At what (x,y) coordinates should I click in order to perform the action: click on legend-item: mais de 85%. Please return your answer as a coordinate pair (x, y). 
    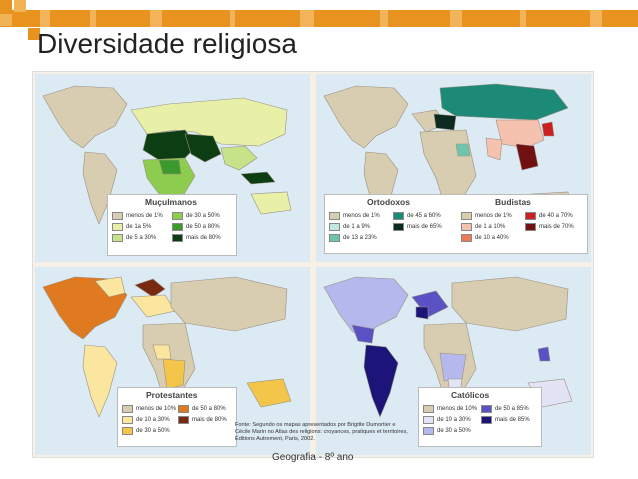
    Looking at the image, I should click on (505, 420).